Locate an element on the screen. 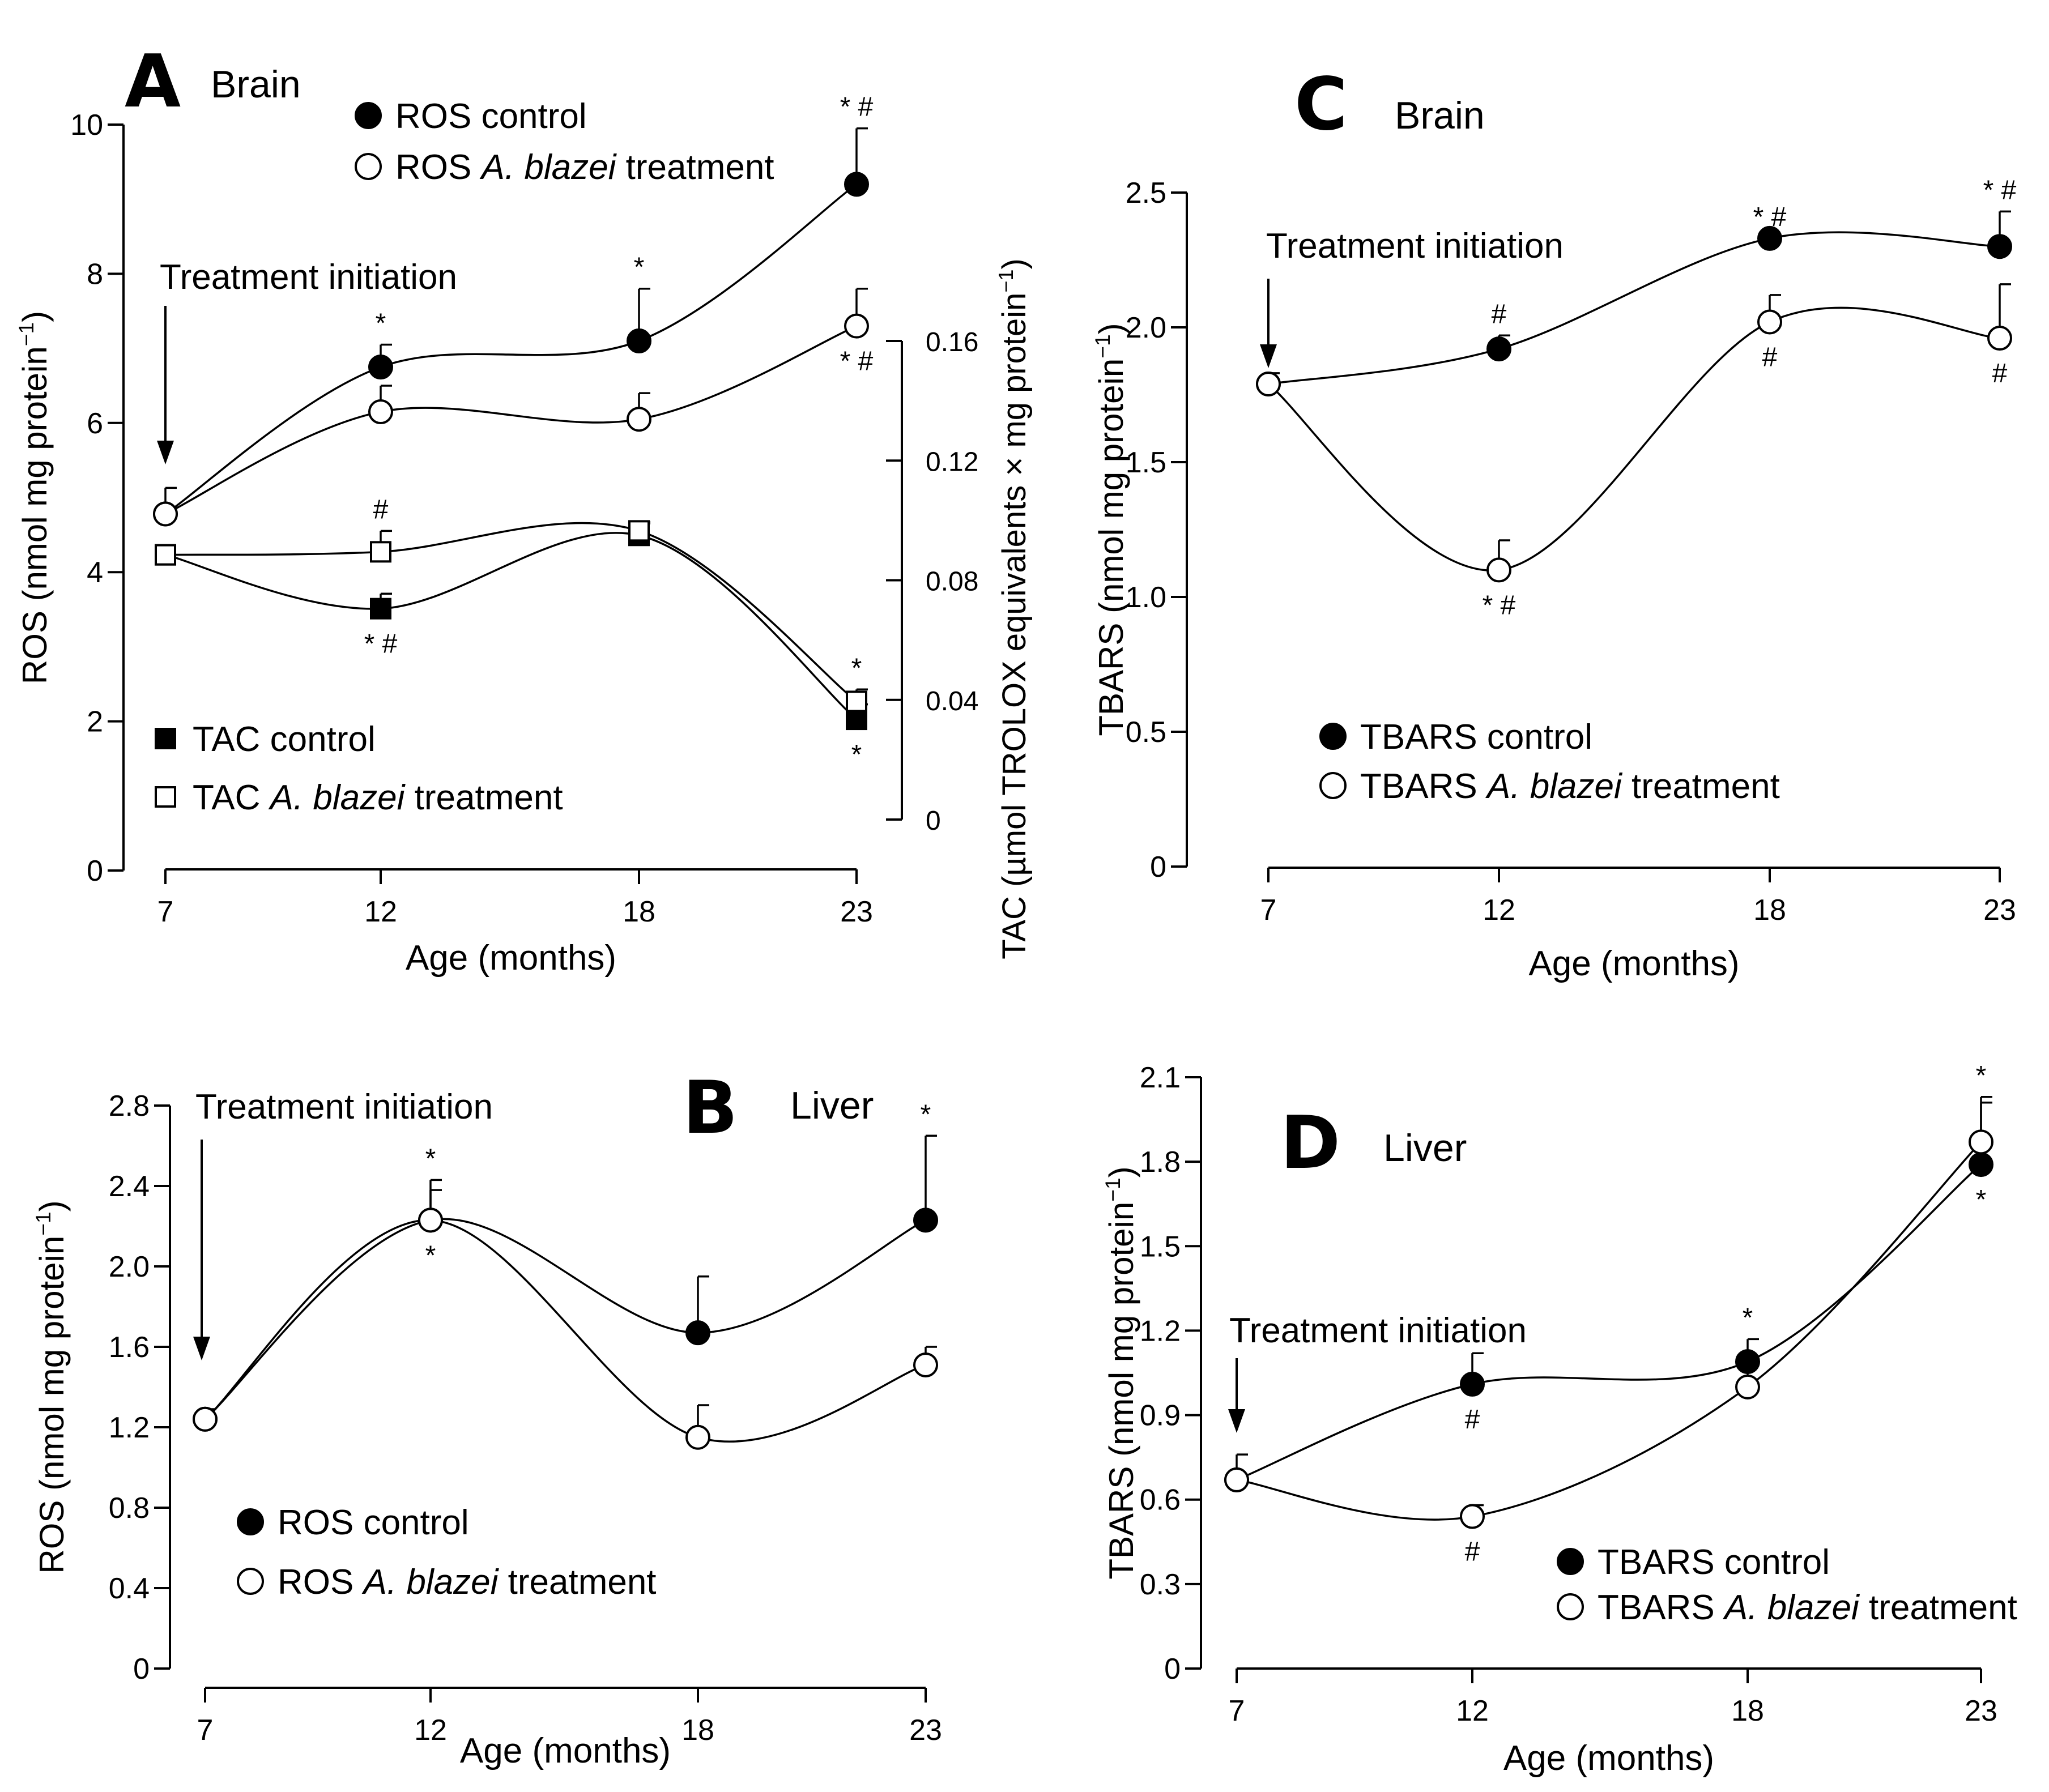  y-tick-label-C: 1.0 is located at coordinates (1146, 597).